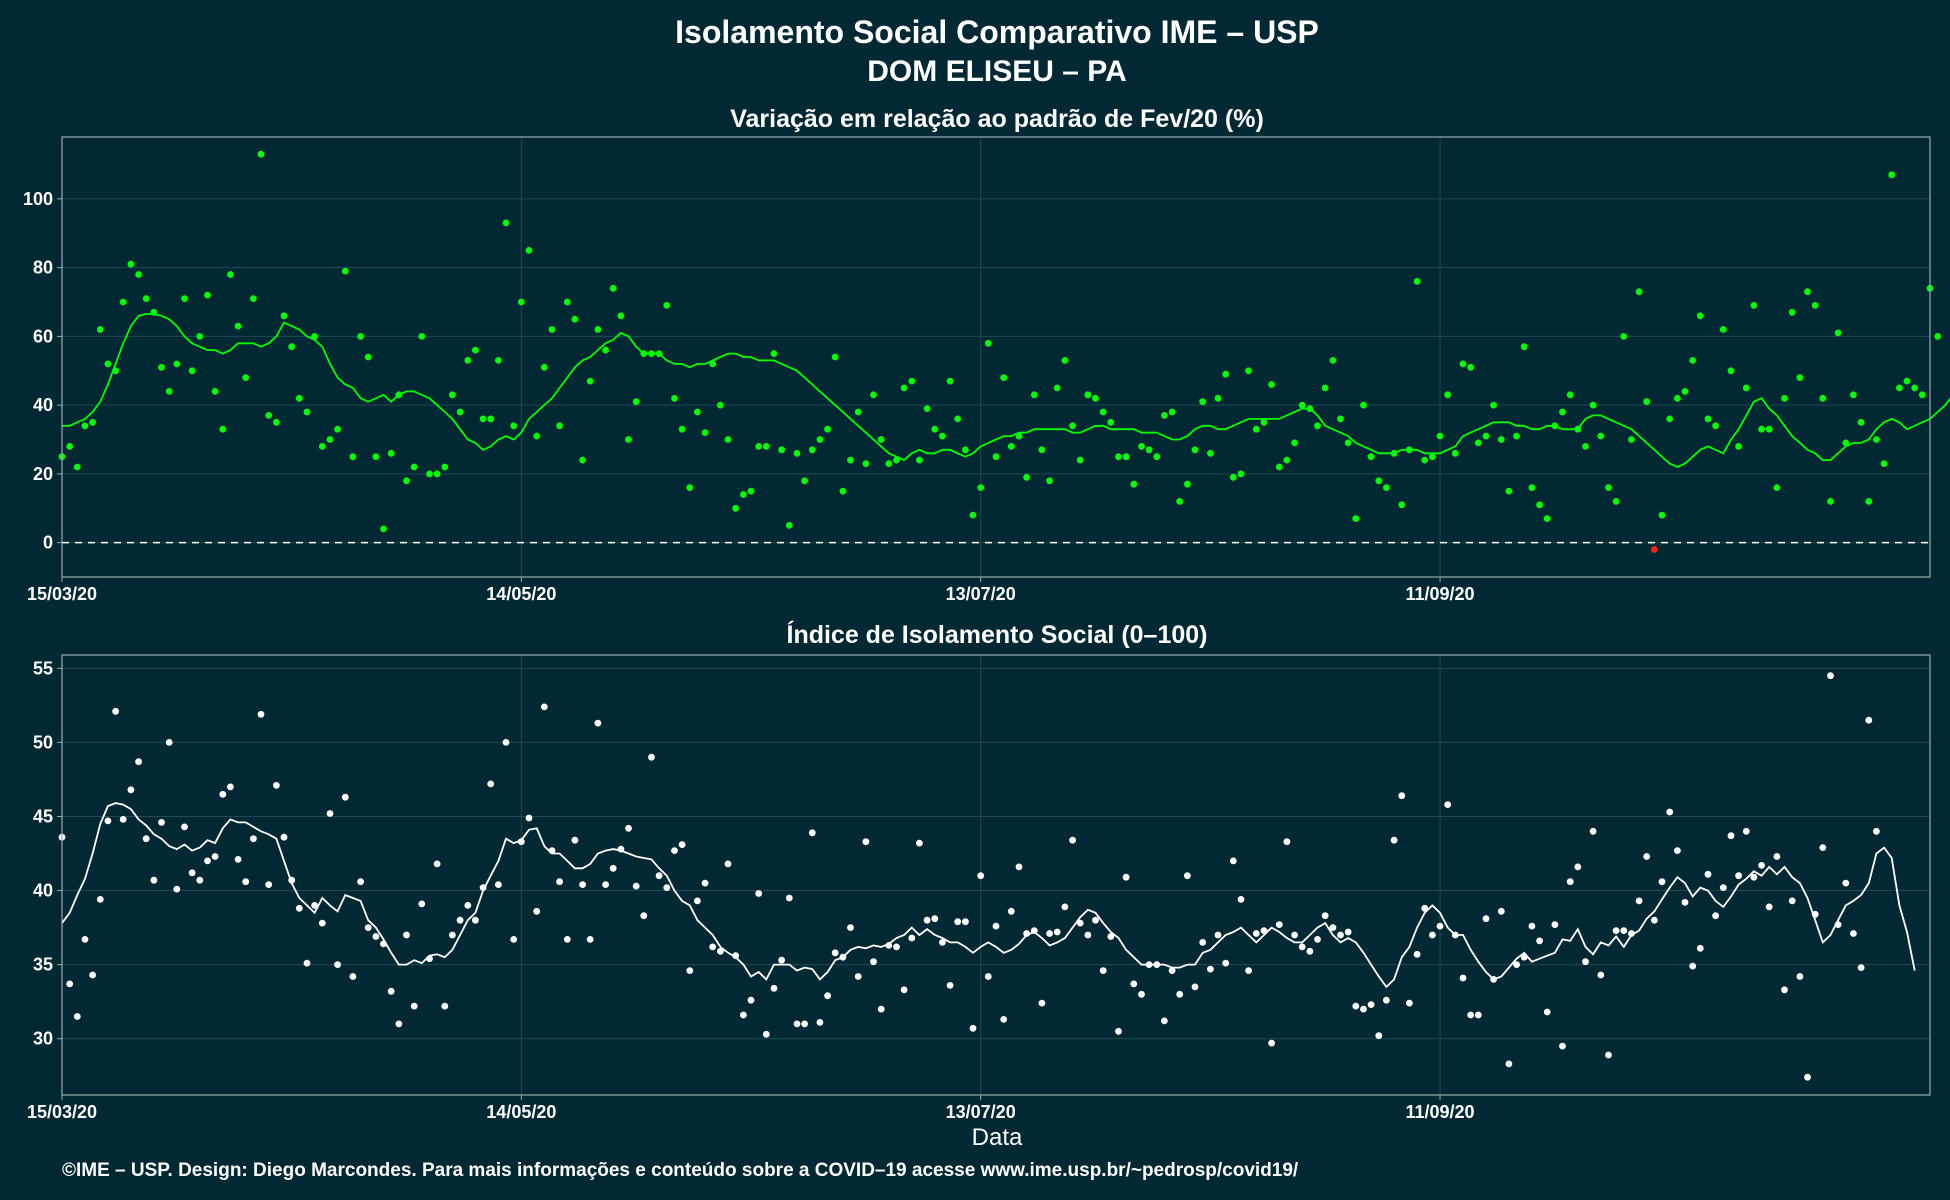 The height and width of the screenshot is (1200, 1950). I want to click on bottom-panel-title: Índice de Isolamento Social (0–100), so click(997, 634).